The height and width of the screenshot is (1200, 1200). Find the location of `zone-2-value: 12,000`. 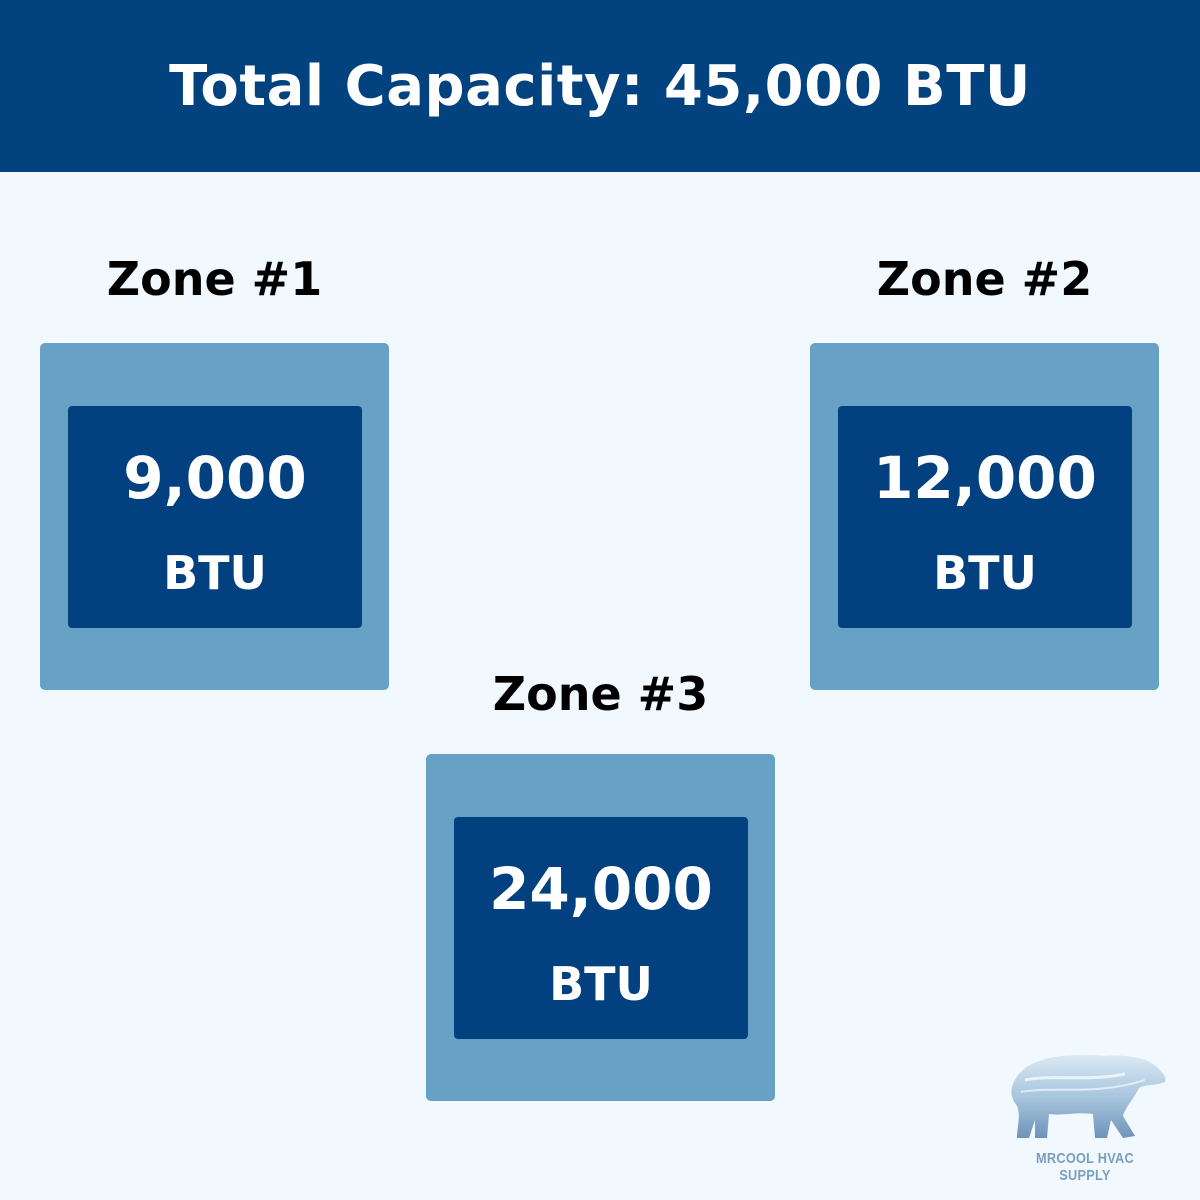

zone-2-value: 12,000 is located at coordinates (985, 478).